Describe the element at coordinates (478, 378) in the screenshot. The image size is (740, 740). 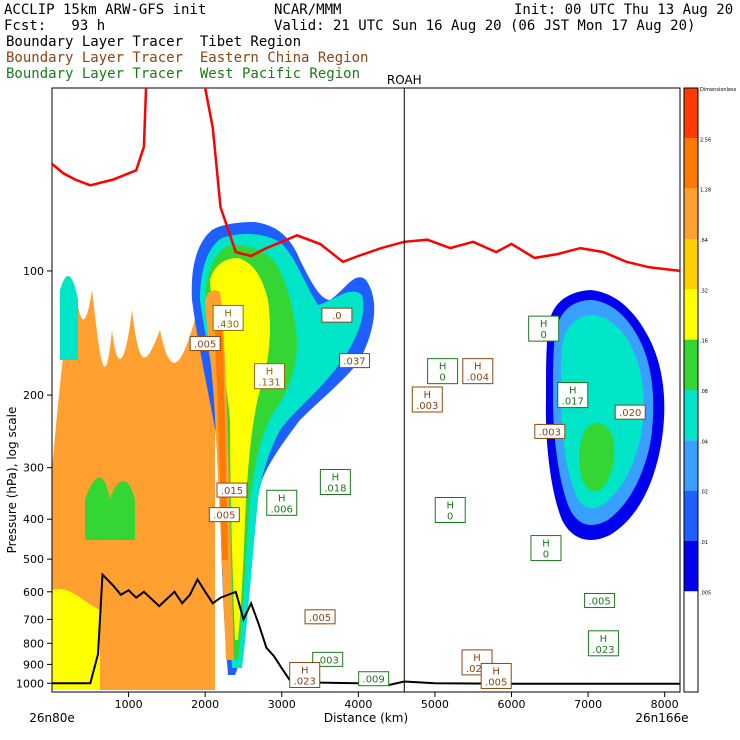
I see `contour-label-text: .004` at that location.